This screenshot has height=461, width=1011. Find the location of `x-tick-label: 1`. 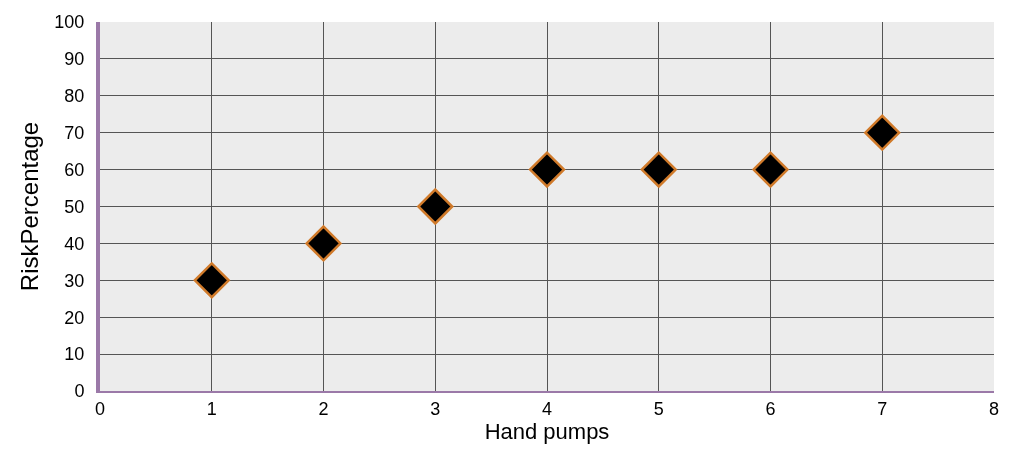

x-tick-label: 1 is located at coordinates (211, 408).